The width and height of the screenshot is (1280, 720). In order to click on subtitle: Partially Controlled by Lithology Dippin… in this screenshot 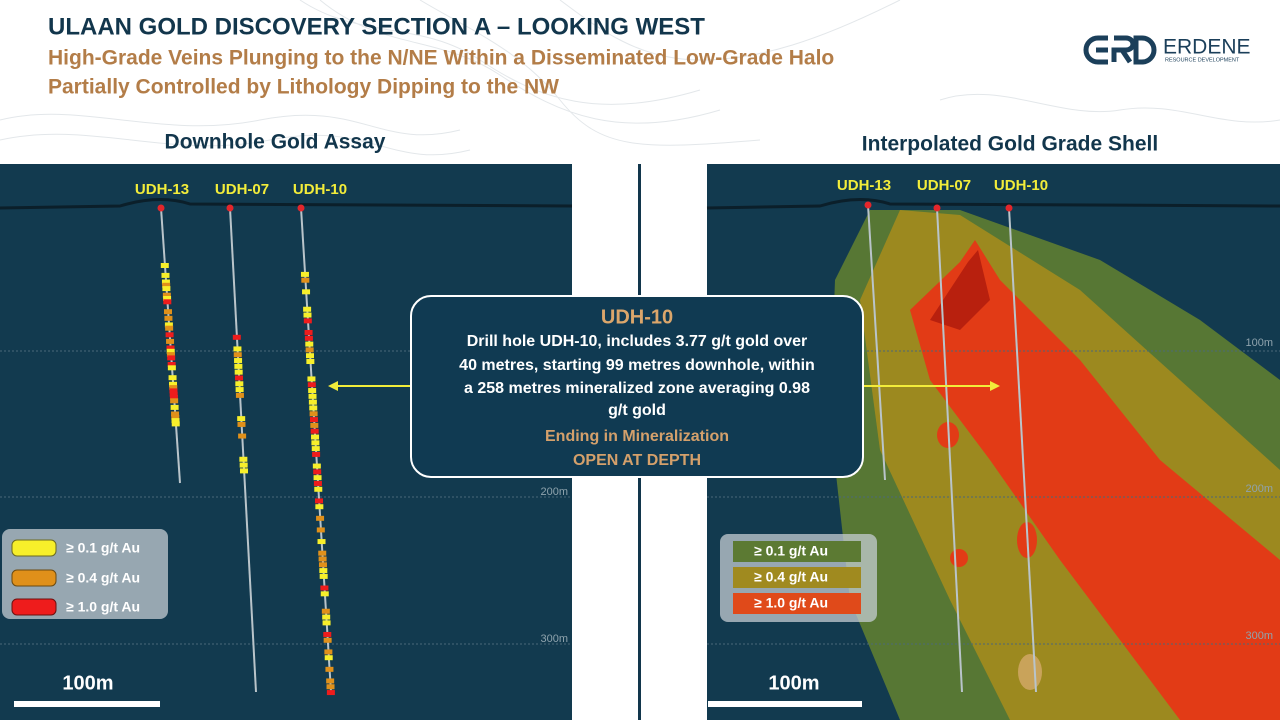, I will do `click(303, 87)`.